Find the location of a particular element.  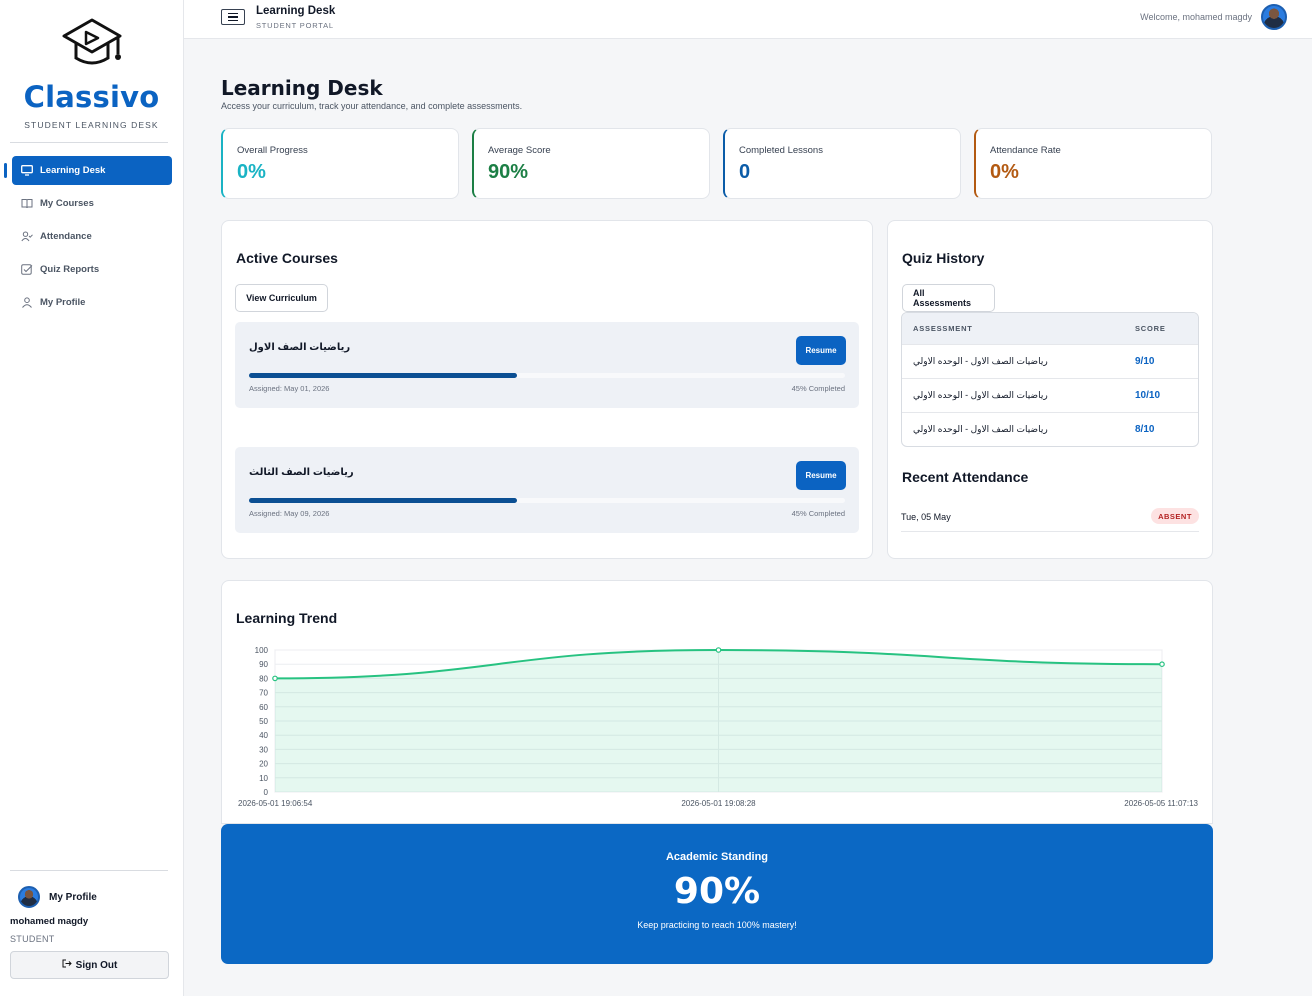

stat-card-completed-lessons: Completed Lessons 0 is located at coordinates (842, 163).